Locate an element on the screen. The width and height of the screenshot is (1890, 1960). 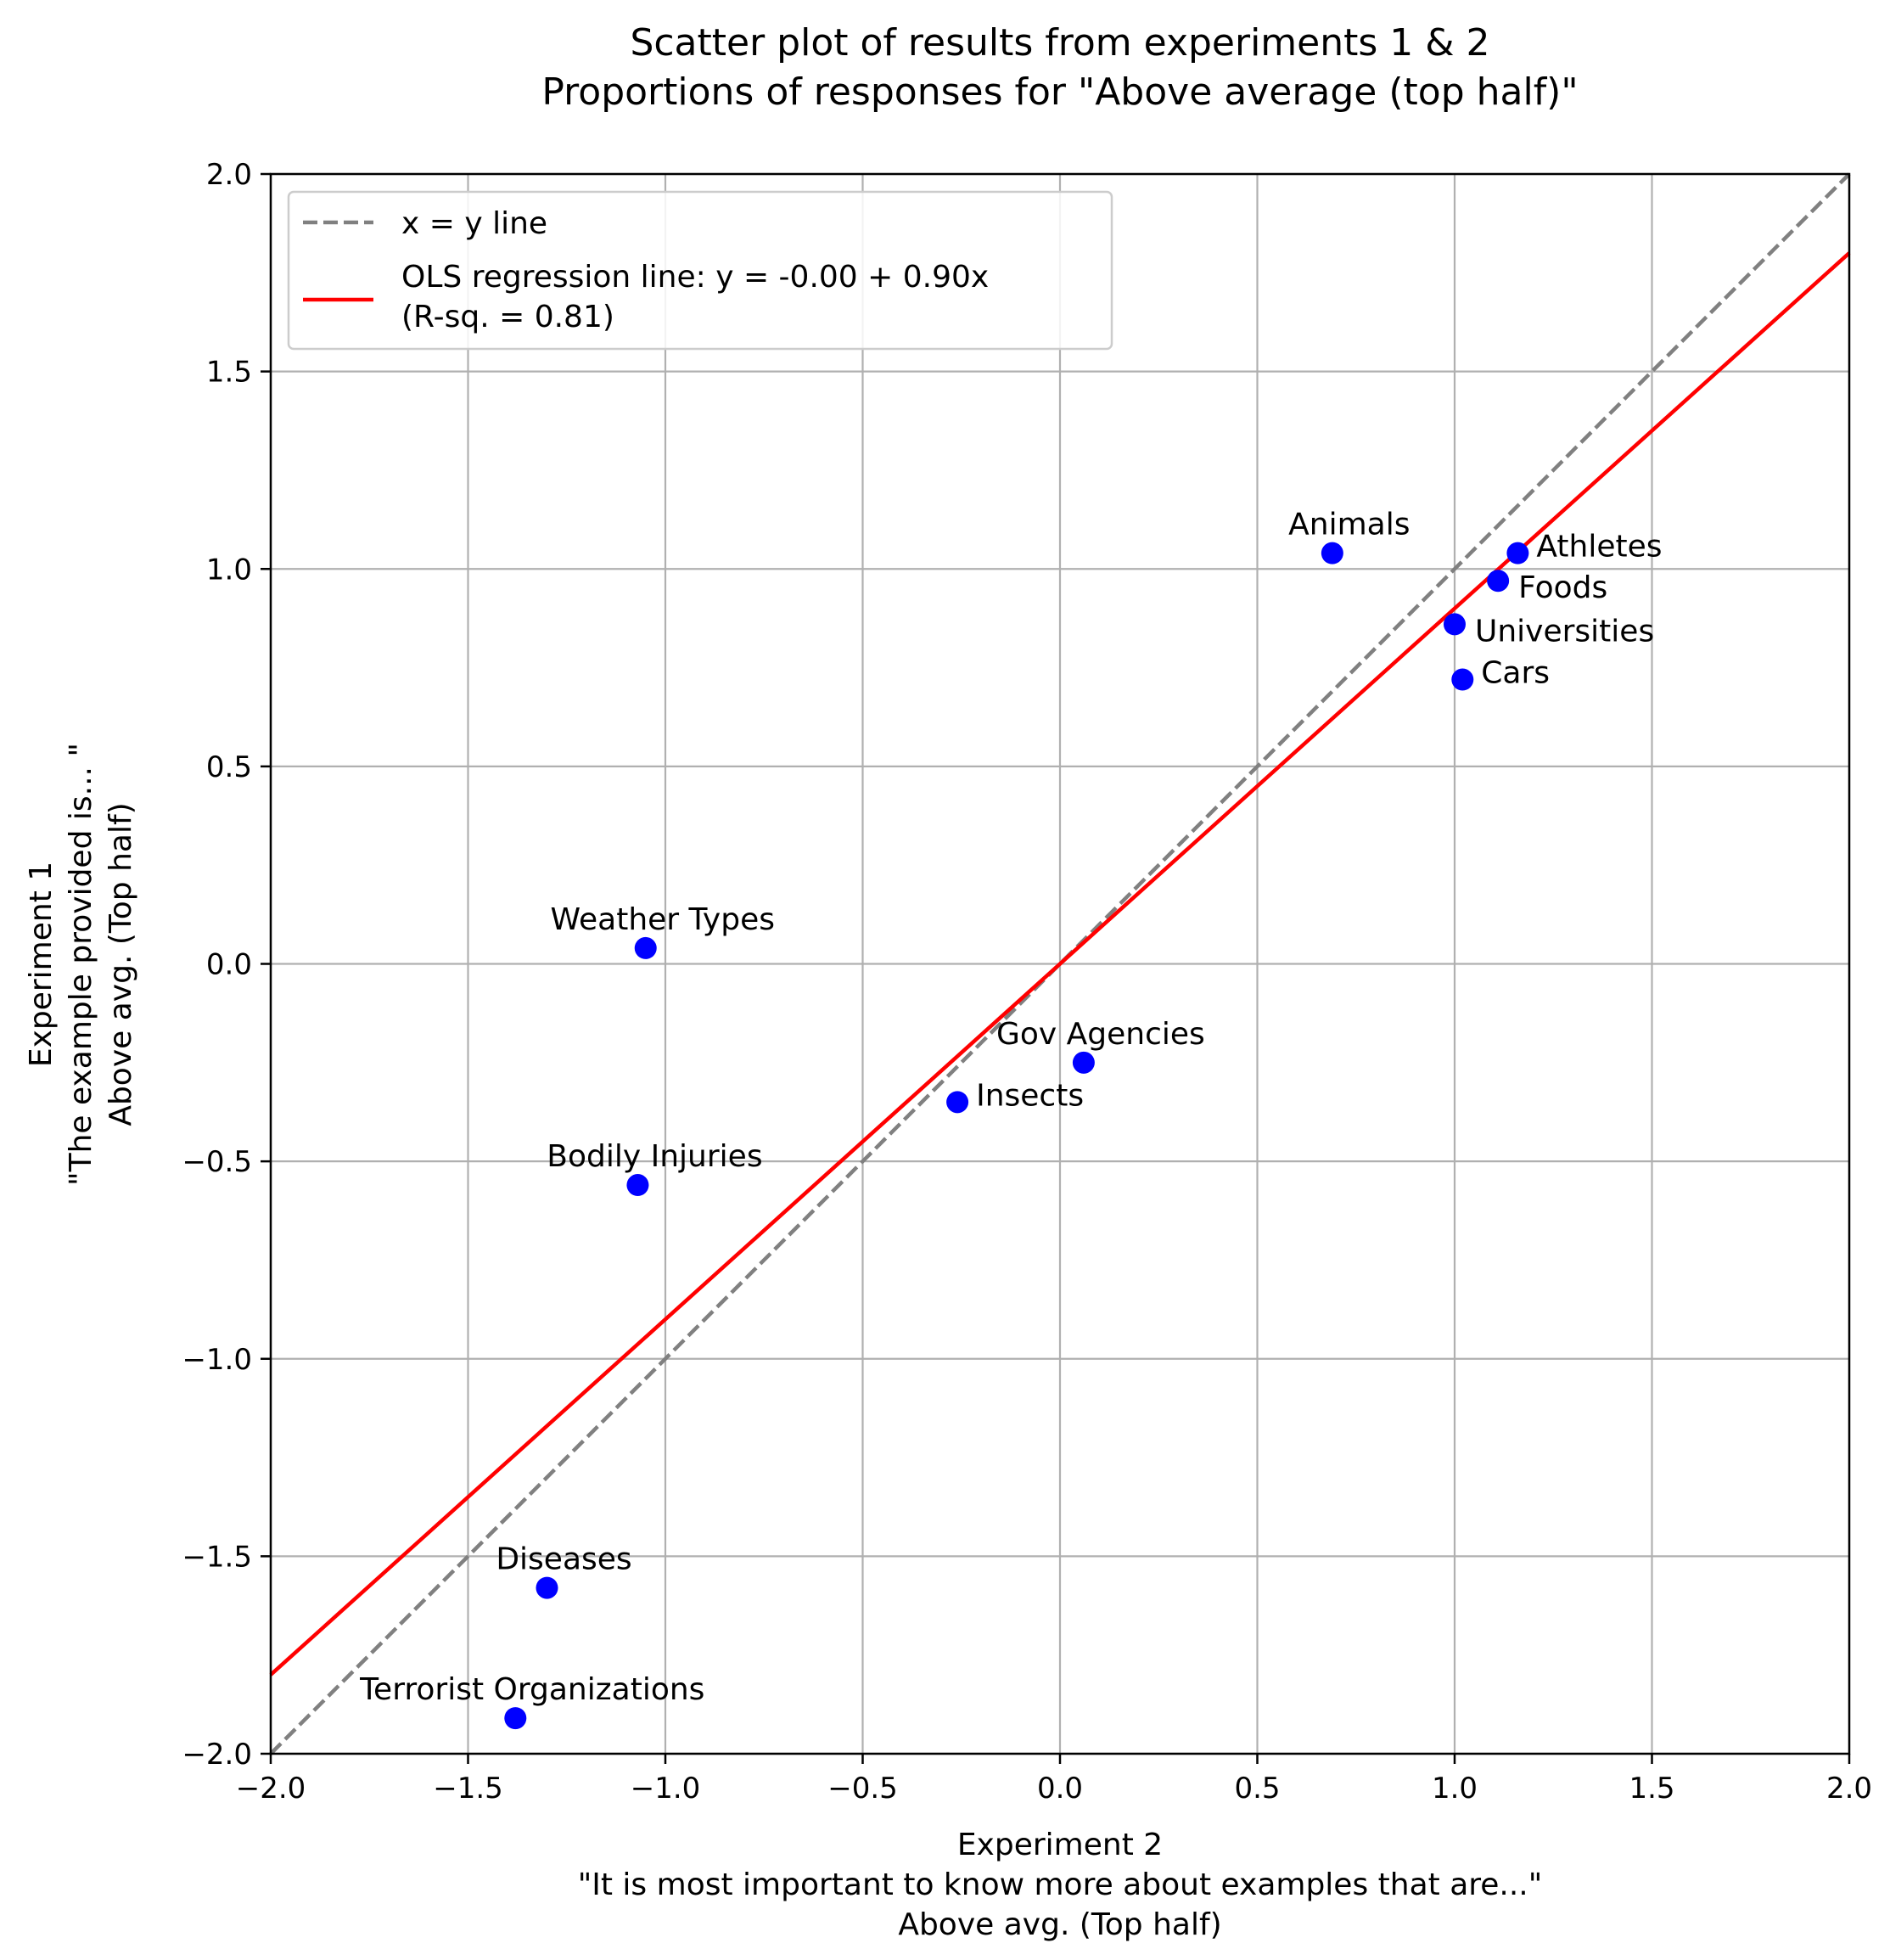
point-label: Foods is located at coordinates (1562, 587).